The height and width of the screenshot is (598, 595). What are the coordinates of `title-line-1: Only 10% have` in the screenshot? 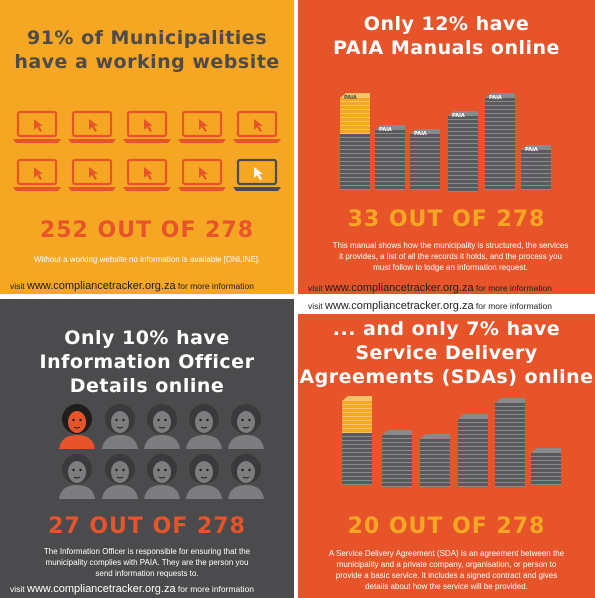 It's located at (147, 338).